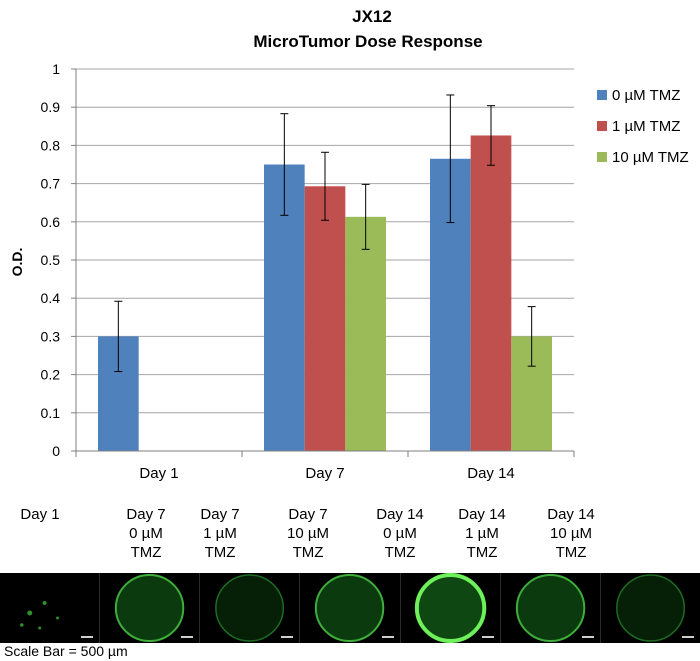  What do you see at coordinates (17, 262) in the screenshot?
I see `y-axis-label: O.D.` at bounding box center [17, 262].